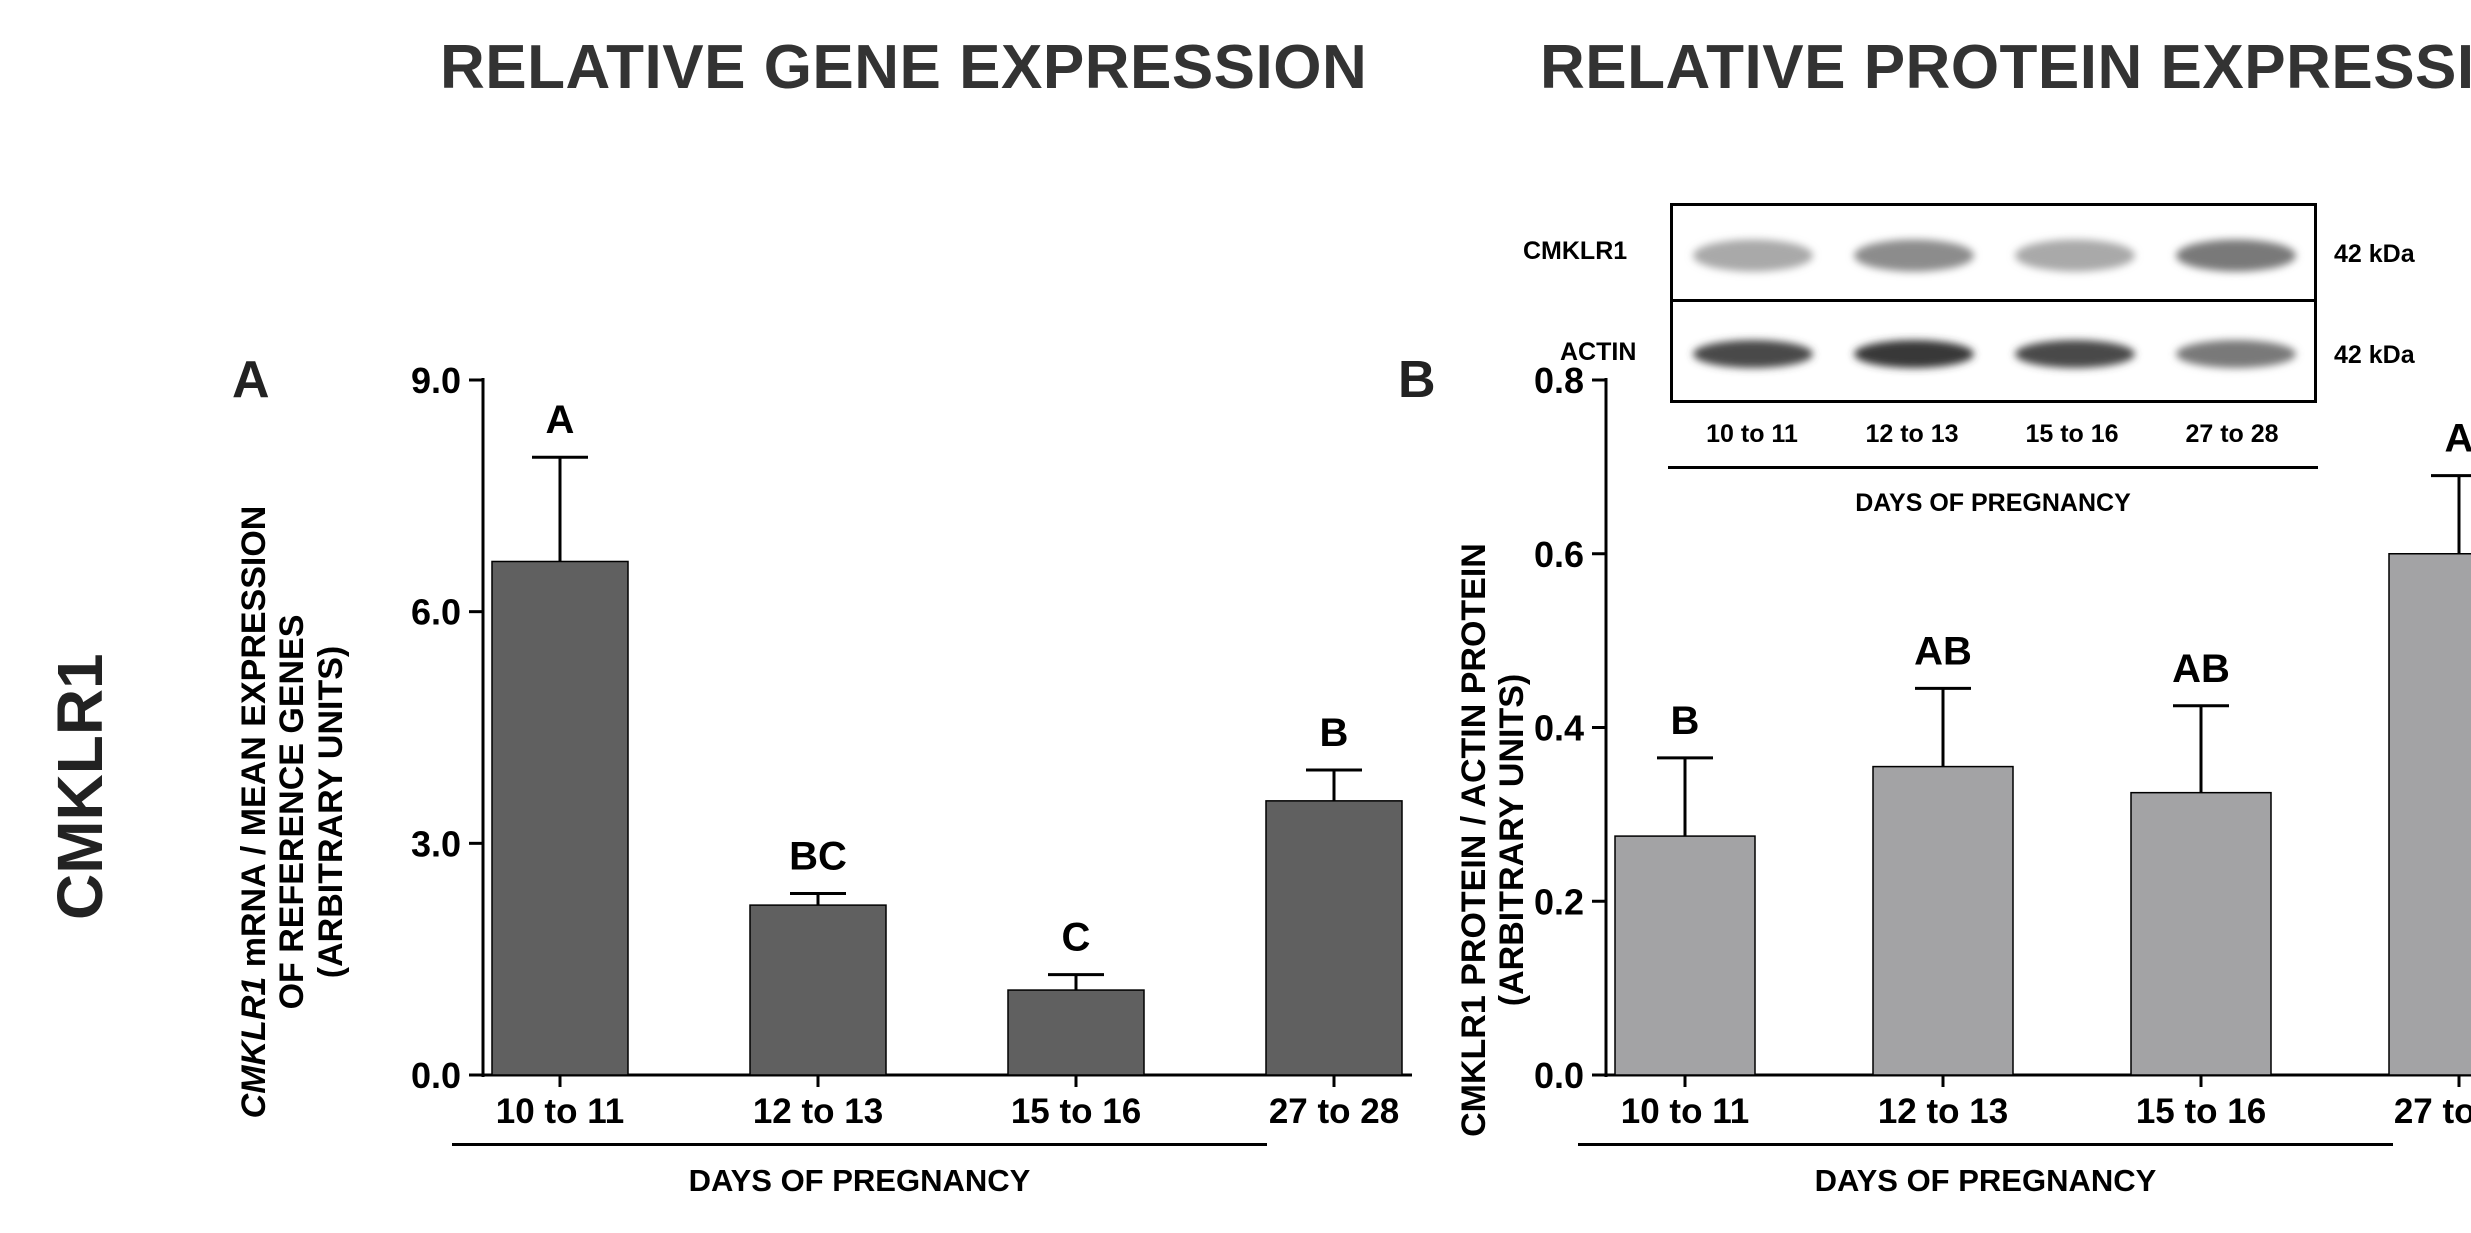 This screenshot has width=2471, height=1233. I want to click on chart-a-y-tick-label: 0.0, so click(436, 1075).